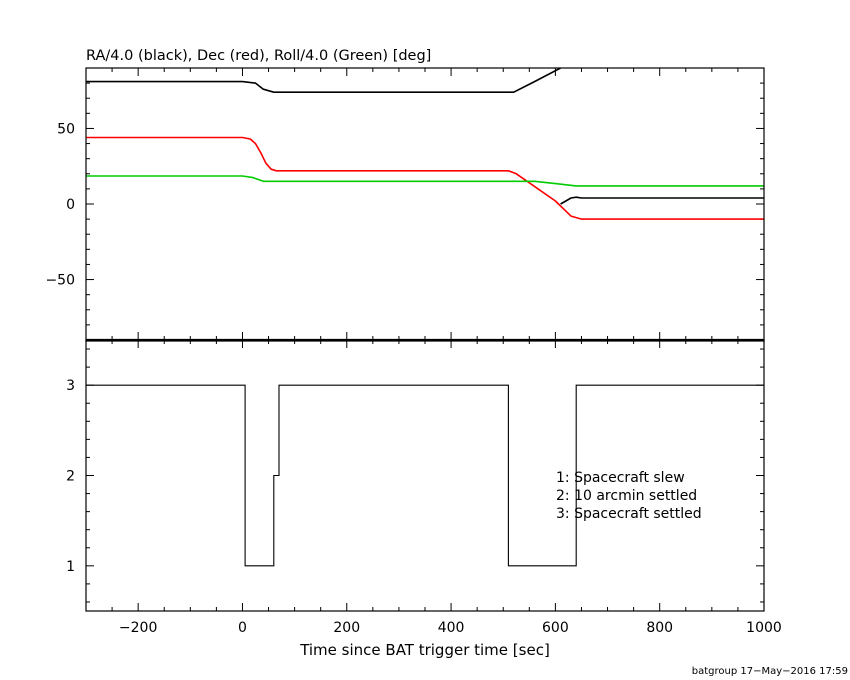  What do you see at coordinates (764, 628) in the screenshot?
I see `x-tick-label: 1000` at bounding box center [764, 628].